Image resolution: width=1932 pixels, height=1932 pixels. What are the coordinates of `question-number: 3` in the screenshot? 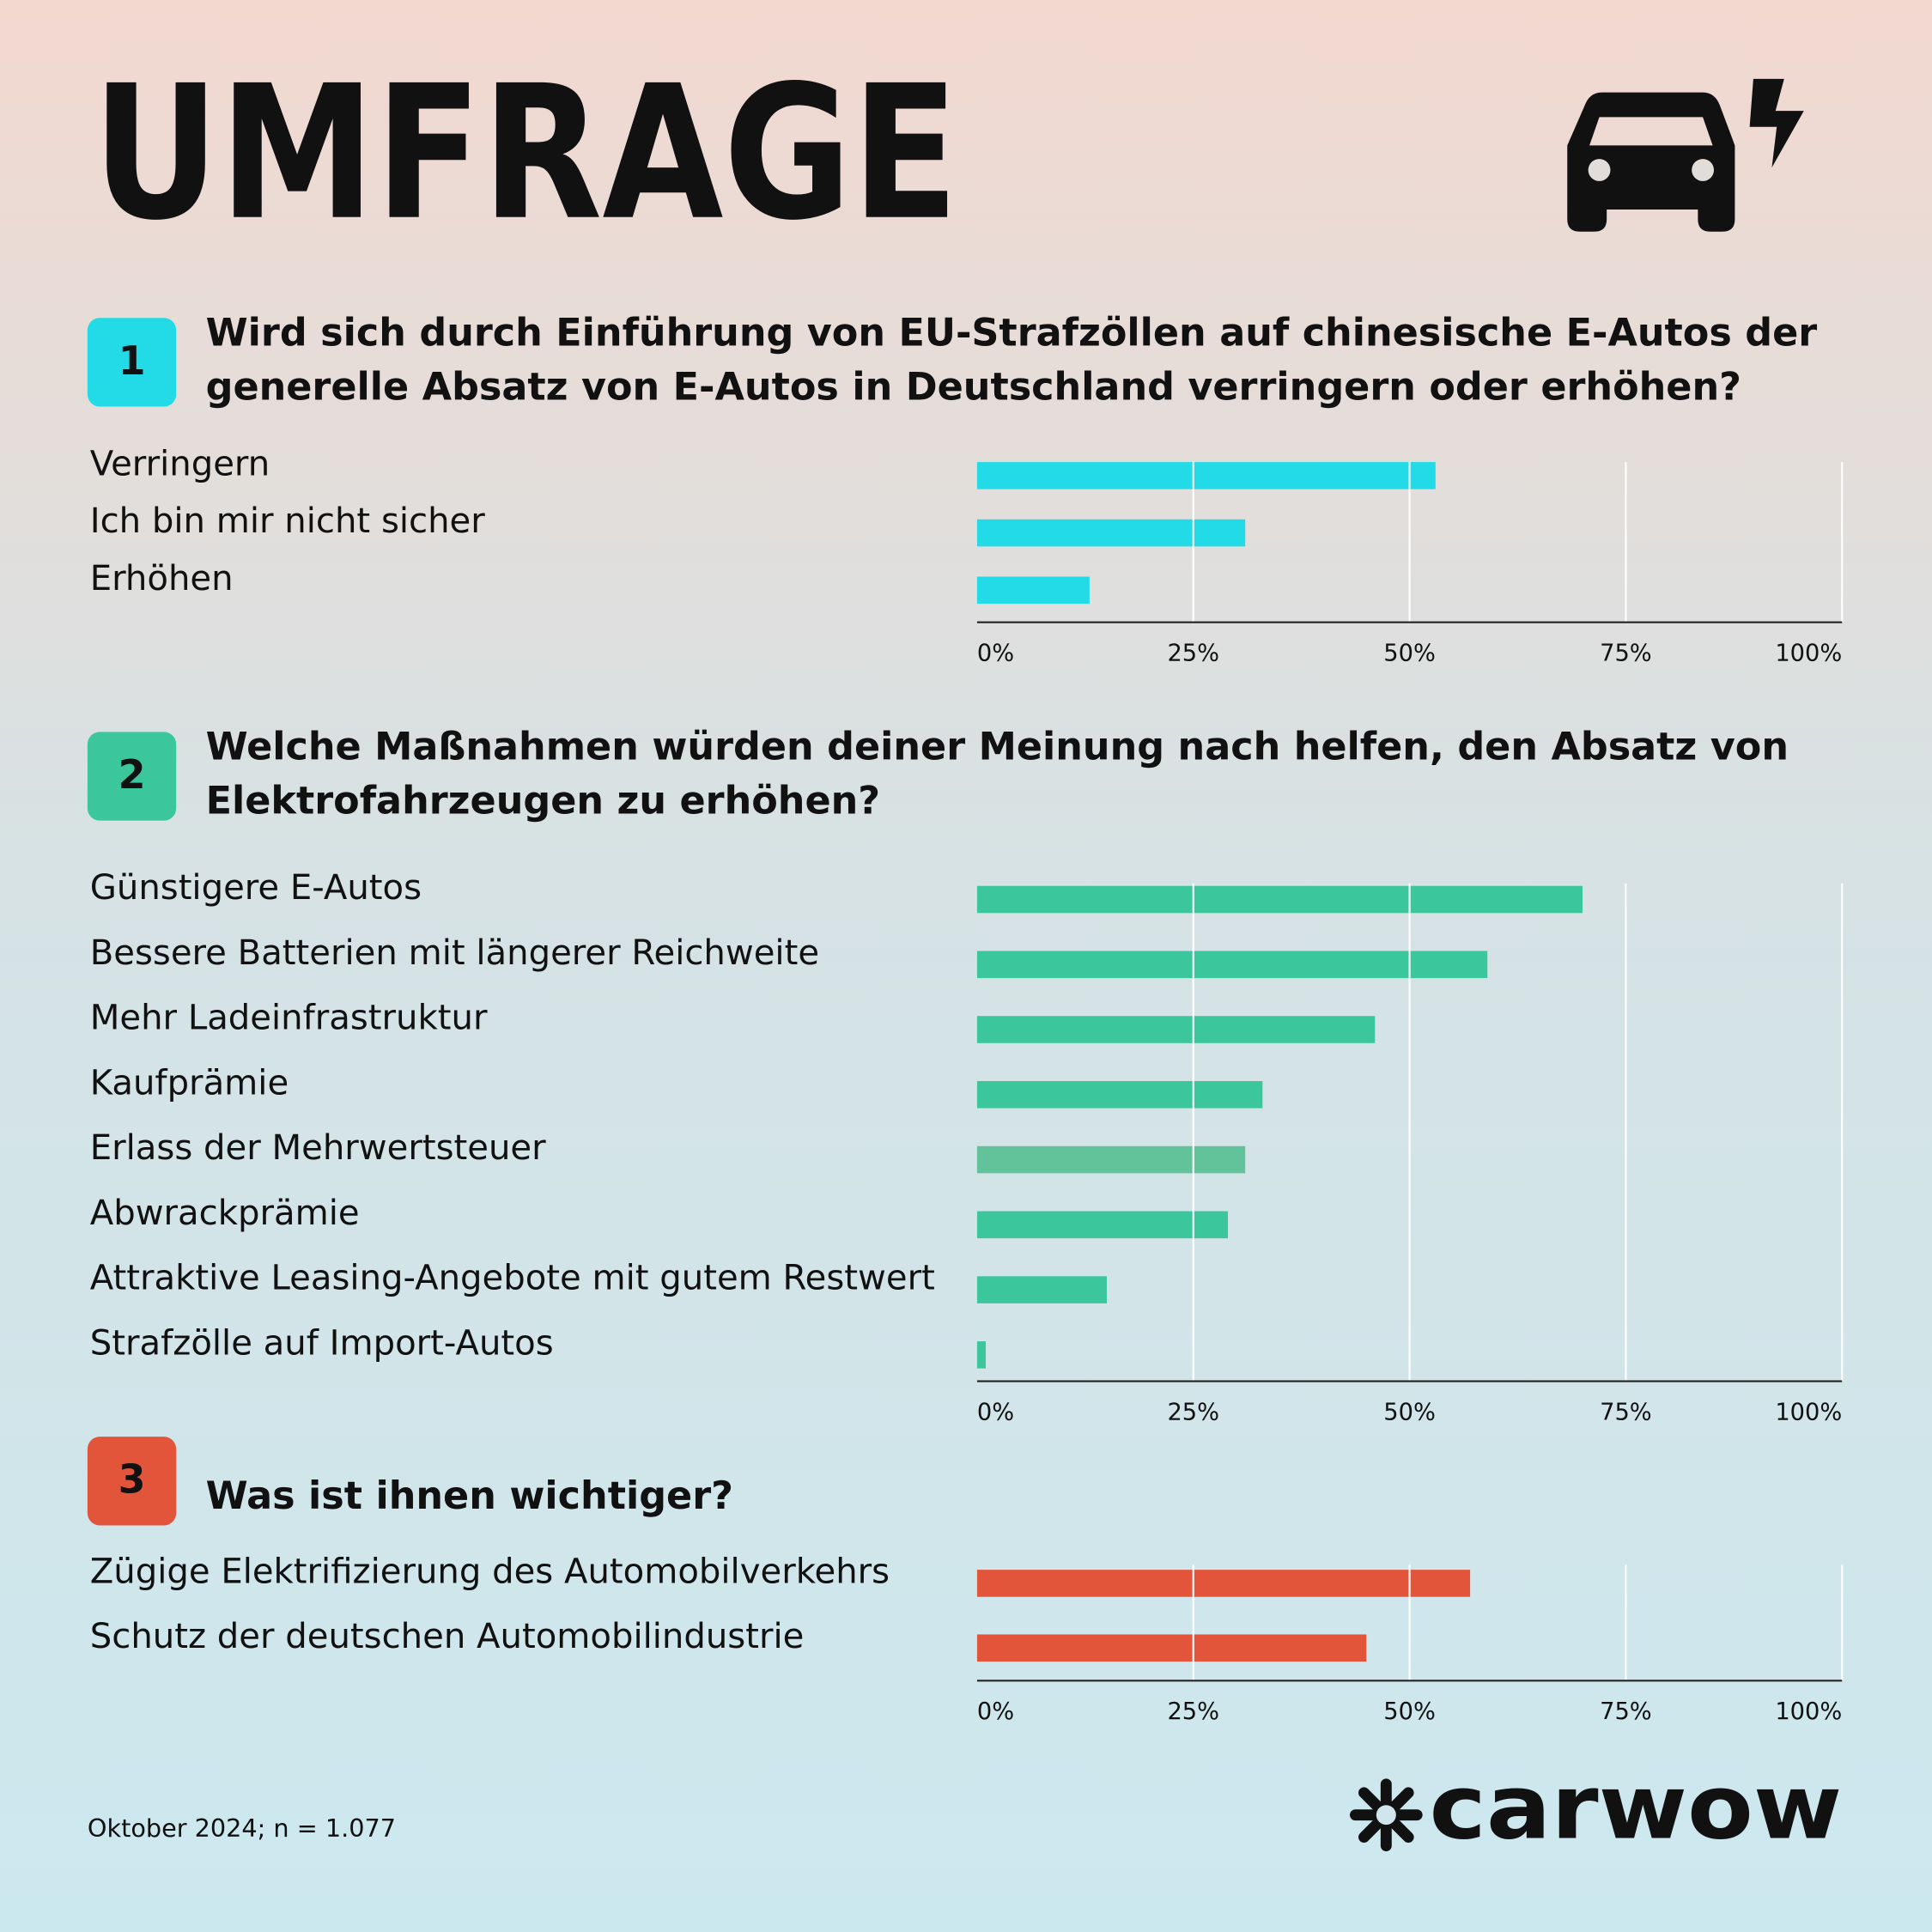 It's located at (132, 1480).